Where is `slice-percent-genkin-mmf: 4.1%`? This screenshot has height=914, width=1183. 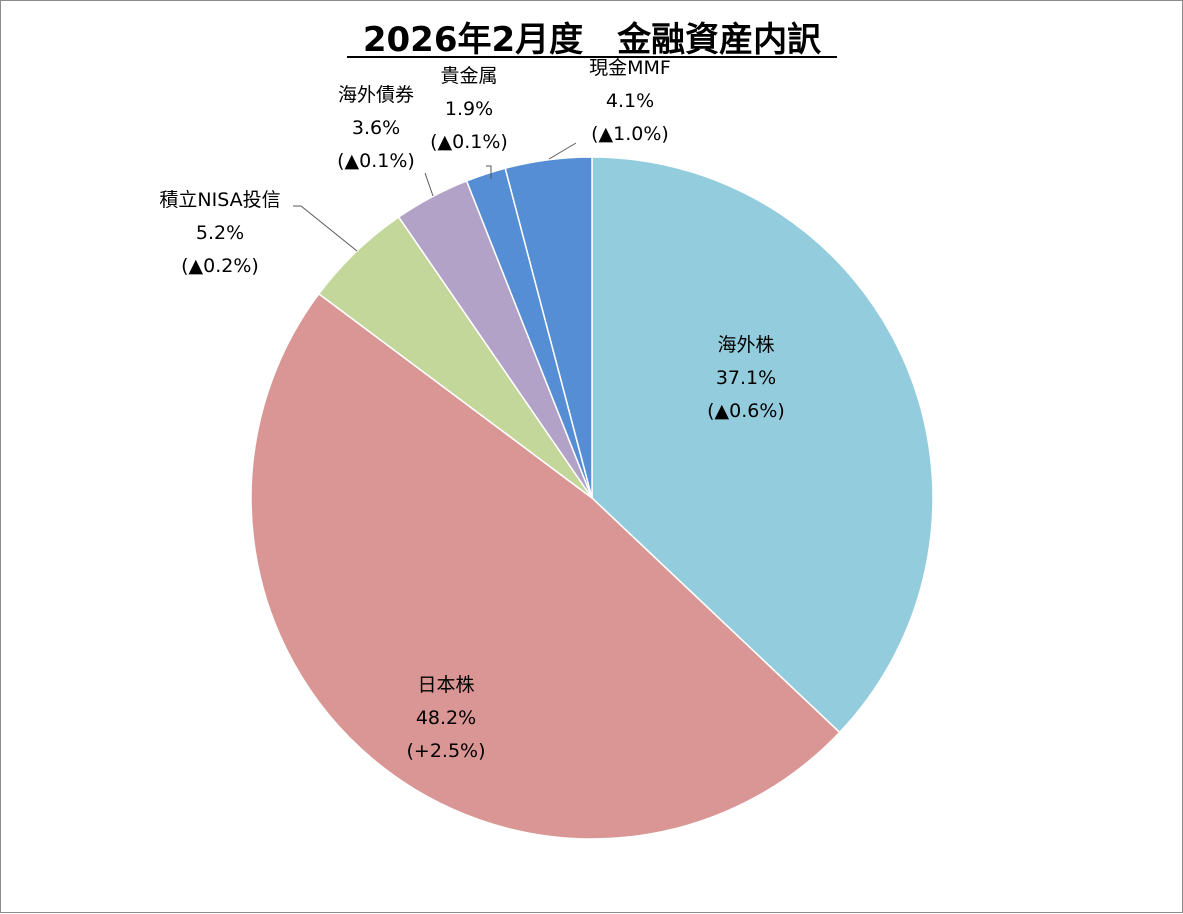 slice-percent-genkin-mmf: 4.1% is located at coordinates (630, 101).